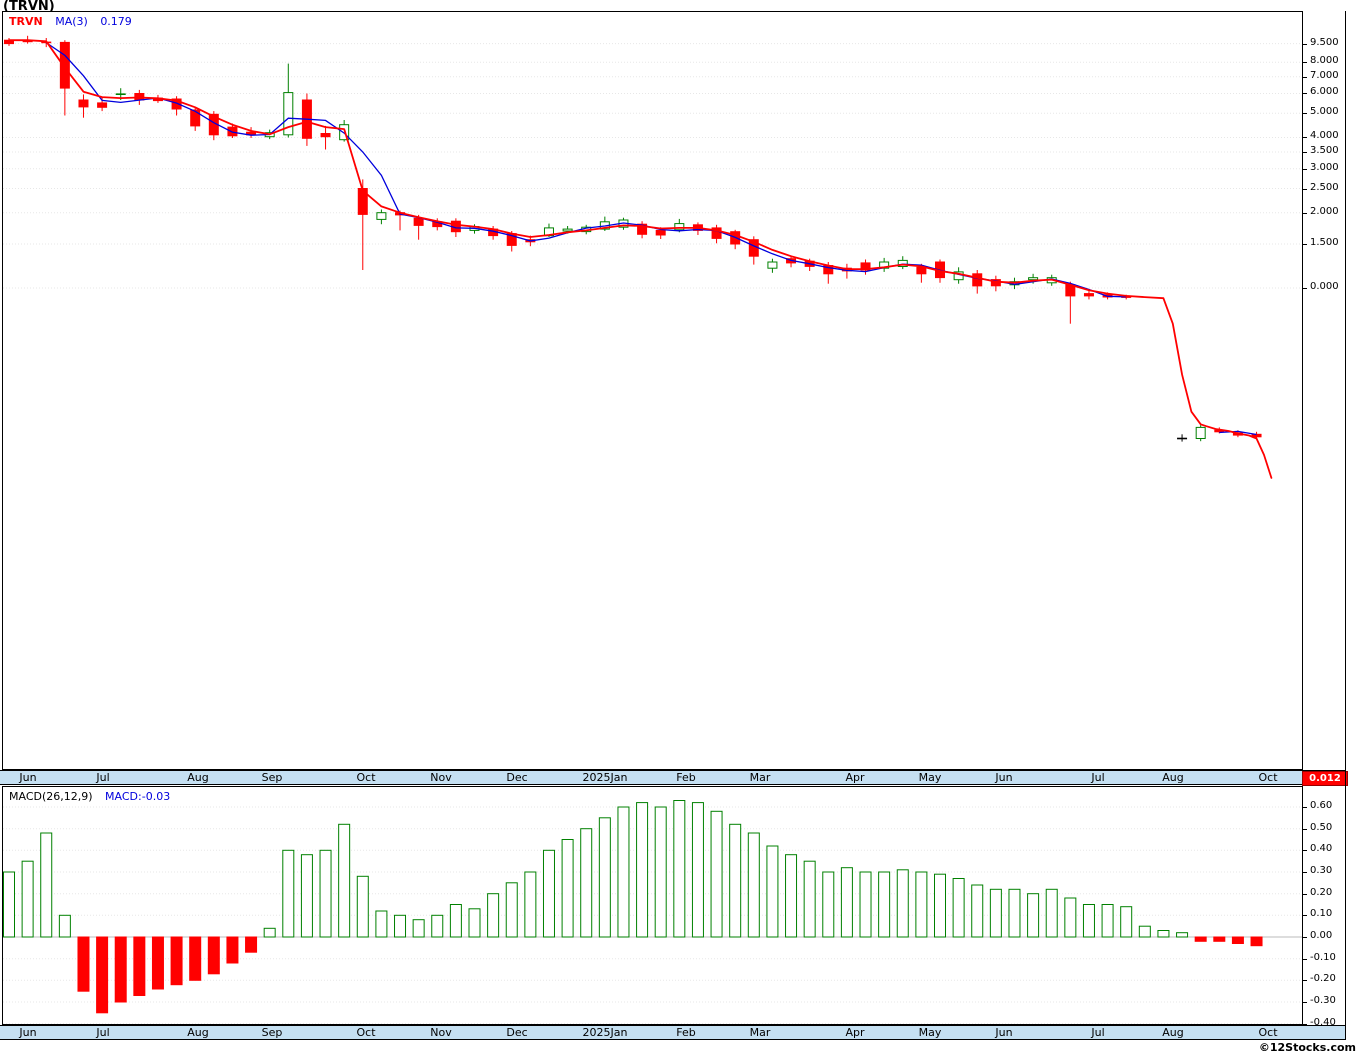  What do you see at coordinates (116, 21) in the screenshot?
I see `ma-value: 0.179` at bounding box center [116, 21].